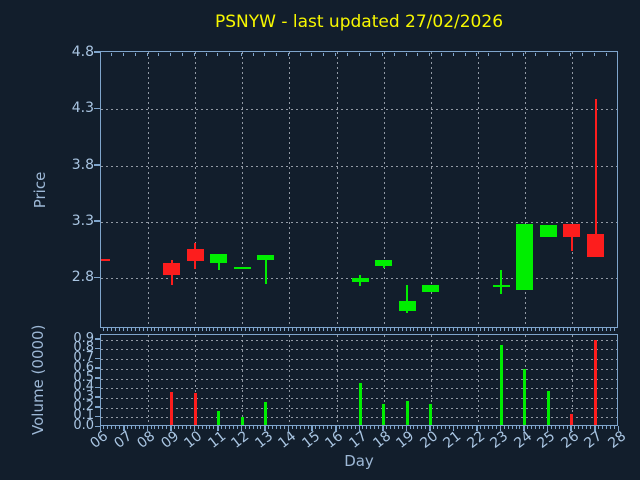  What do you see at coordinates (82, 277) in the screenshot?
I see `price-tick-label: 2.8` at bounding box center [82, 277].